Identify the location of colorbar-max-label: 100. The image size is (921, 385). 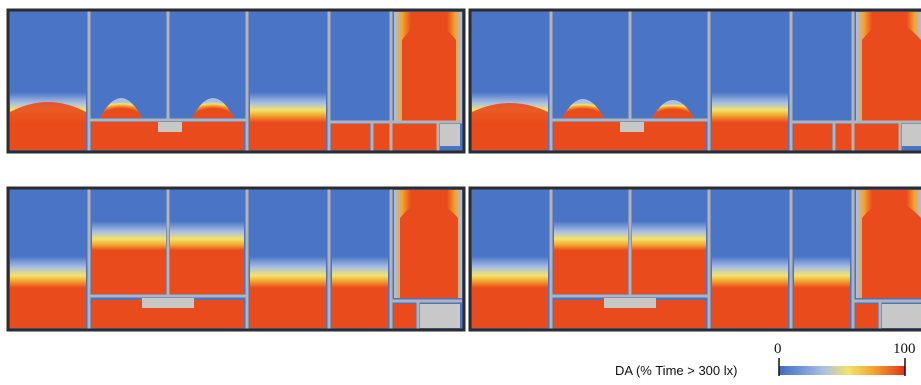
(904, 349).